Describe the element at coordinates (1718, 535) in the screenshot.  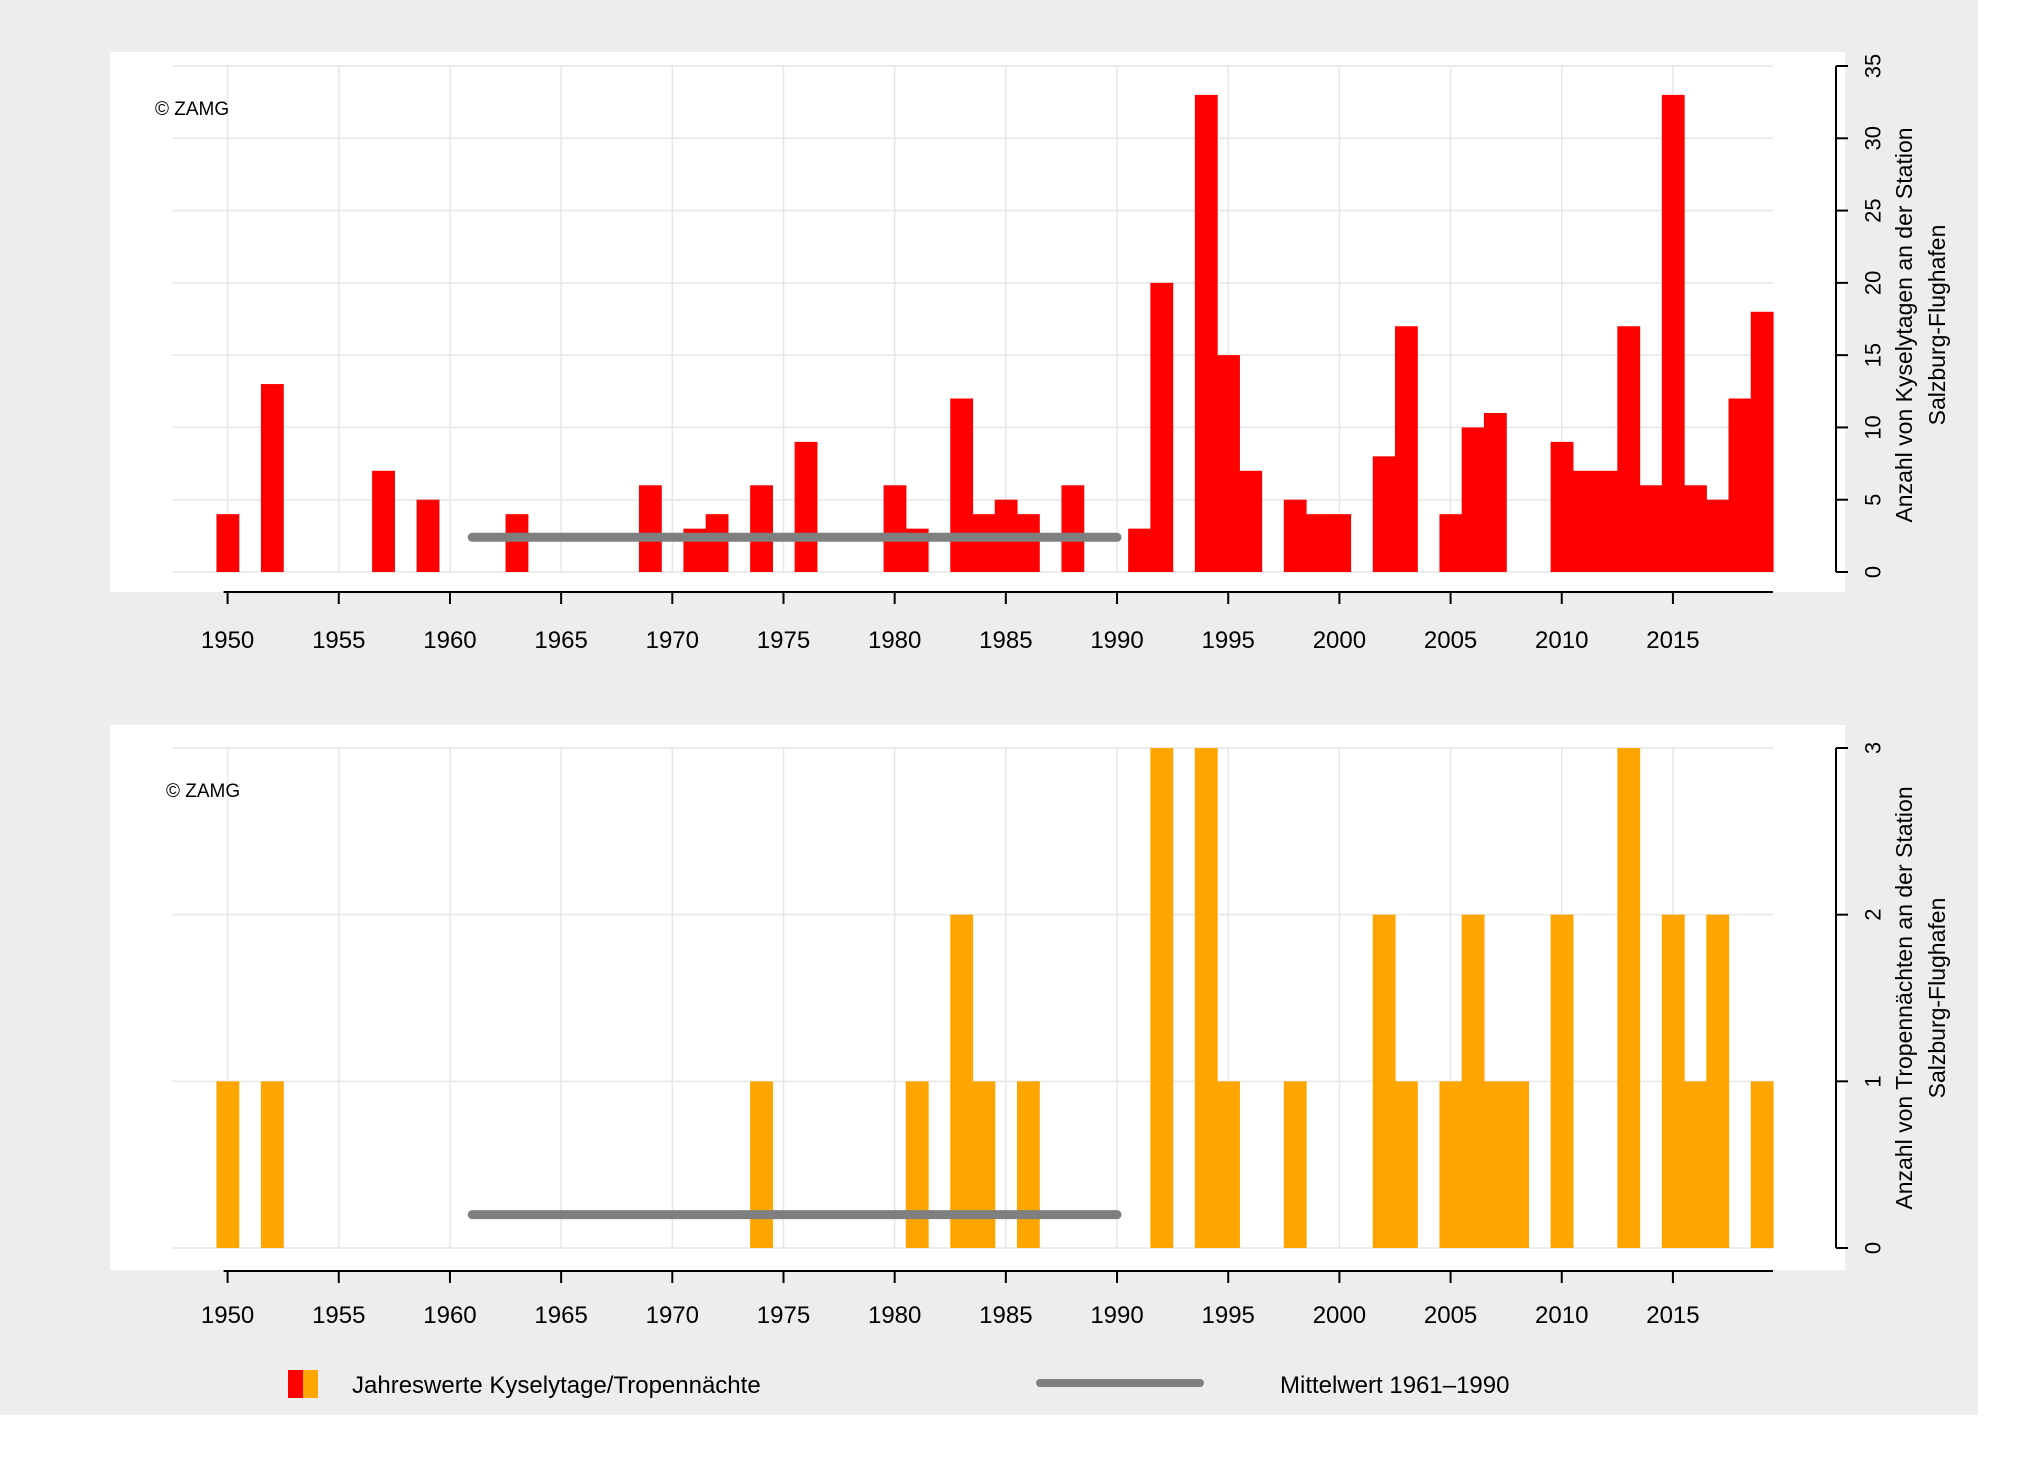
I see `bar-2017` at that location.